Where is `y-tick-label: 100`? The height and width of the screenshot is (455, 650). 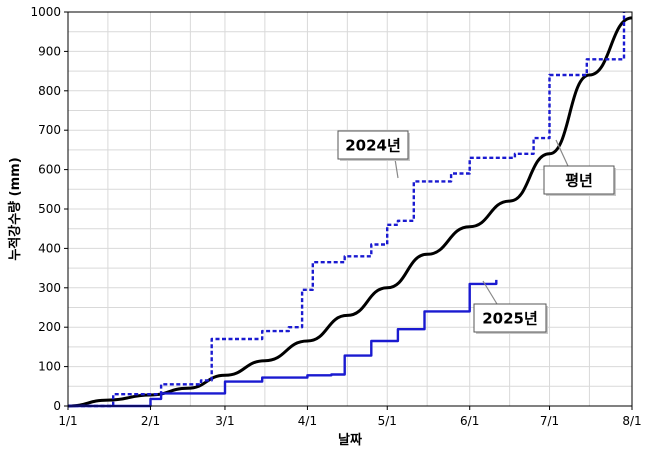 y-tick-label: 100 is located at coordinates (49, 367).